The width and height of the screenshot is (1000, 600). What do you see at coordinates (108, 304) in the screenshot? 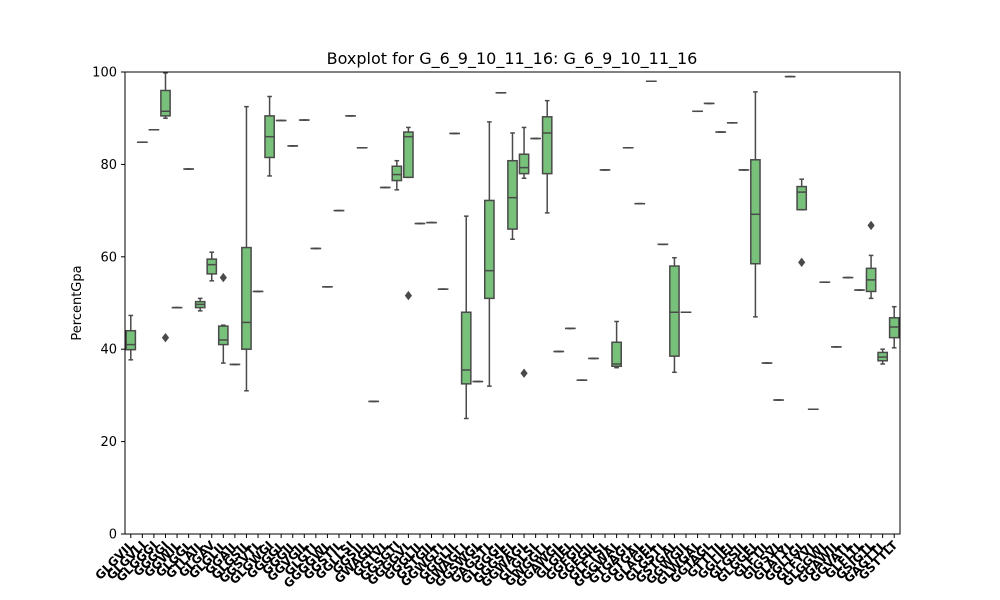
I see `y-axis: 0 20 40 60 80 100` at bounding box center [108, 304].